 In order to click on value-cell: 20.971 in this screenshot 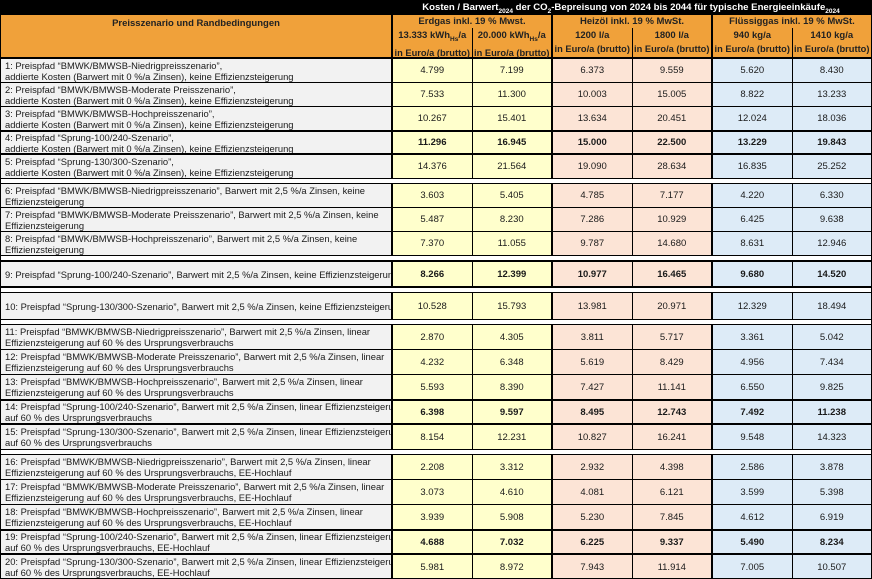, I will do `click(671, 306)`.